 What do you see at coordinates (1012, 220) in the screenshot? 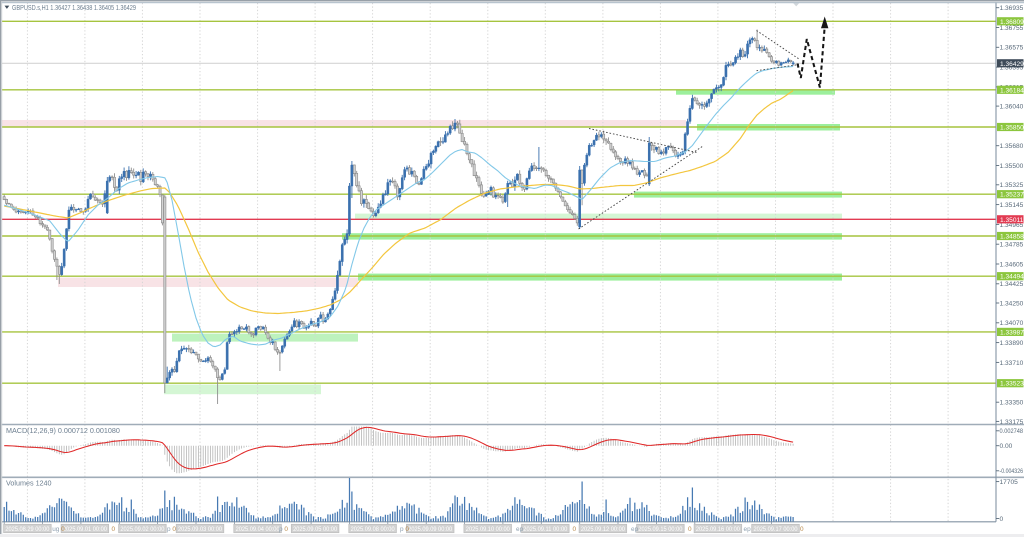
I see `svg-text: 1.35011` at bounding box center [1012, 220].